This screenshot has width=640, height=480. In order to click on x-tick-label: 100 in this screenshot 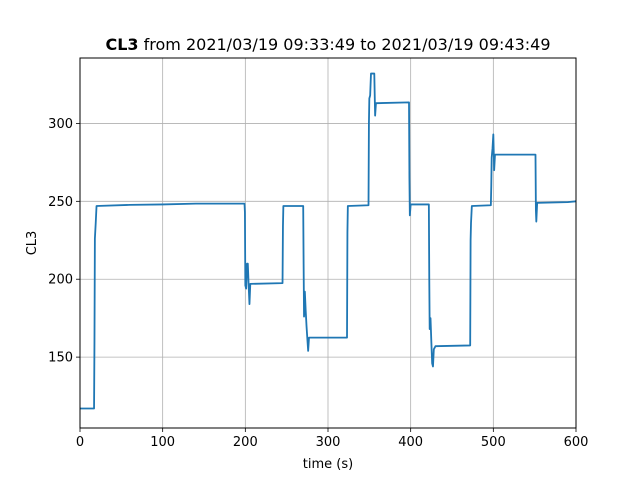, I will do `click(162, 442)`.